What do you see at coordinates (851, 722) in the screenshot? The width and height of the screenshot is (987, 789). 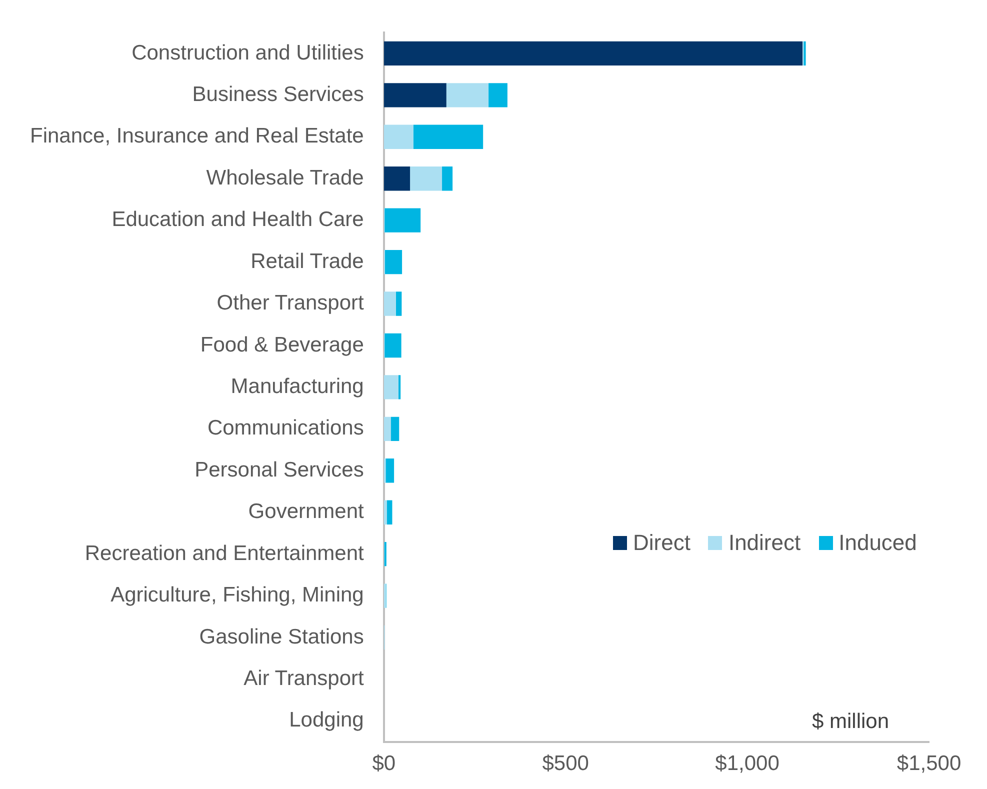 I see `annotation: $ million` at bounding box center [851, 722].